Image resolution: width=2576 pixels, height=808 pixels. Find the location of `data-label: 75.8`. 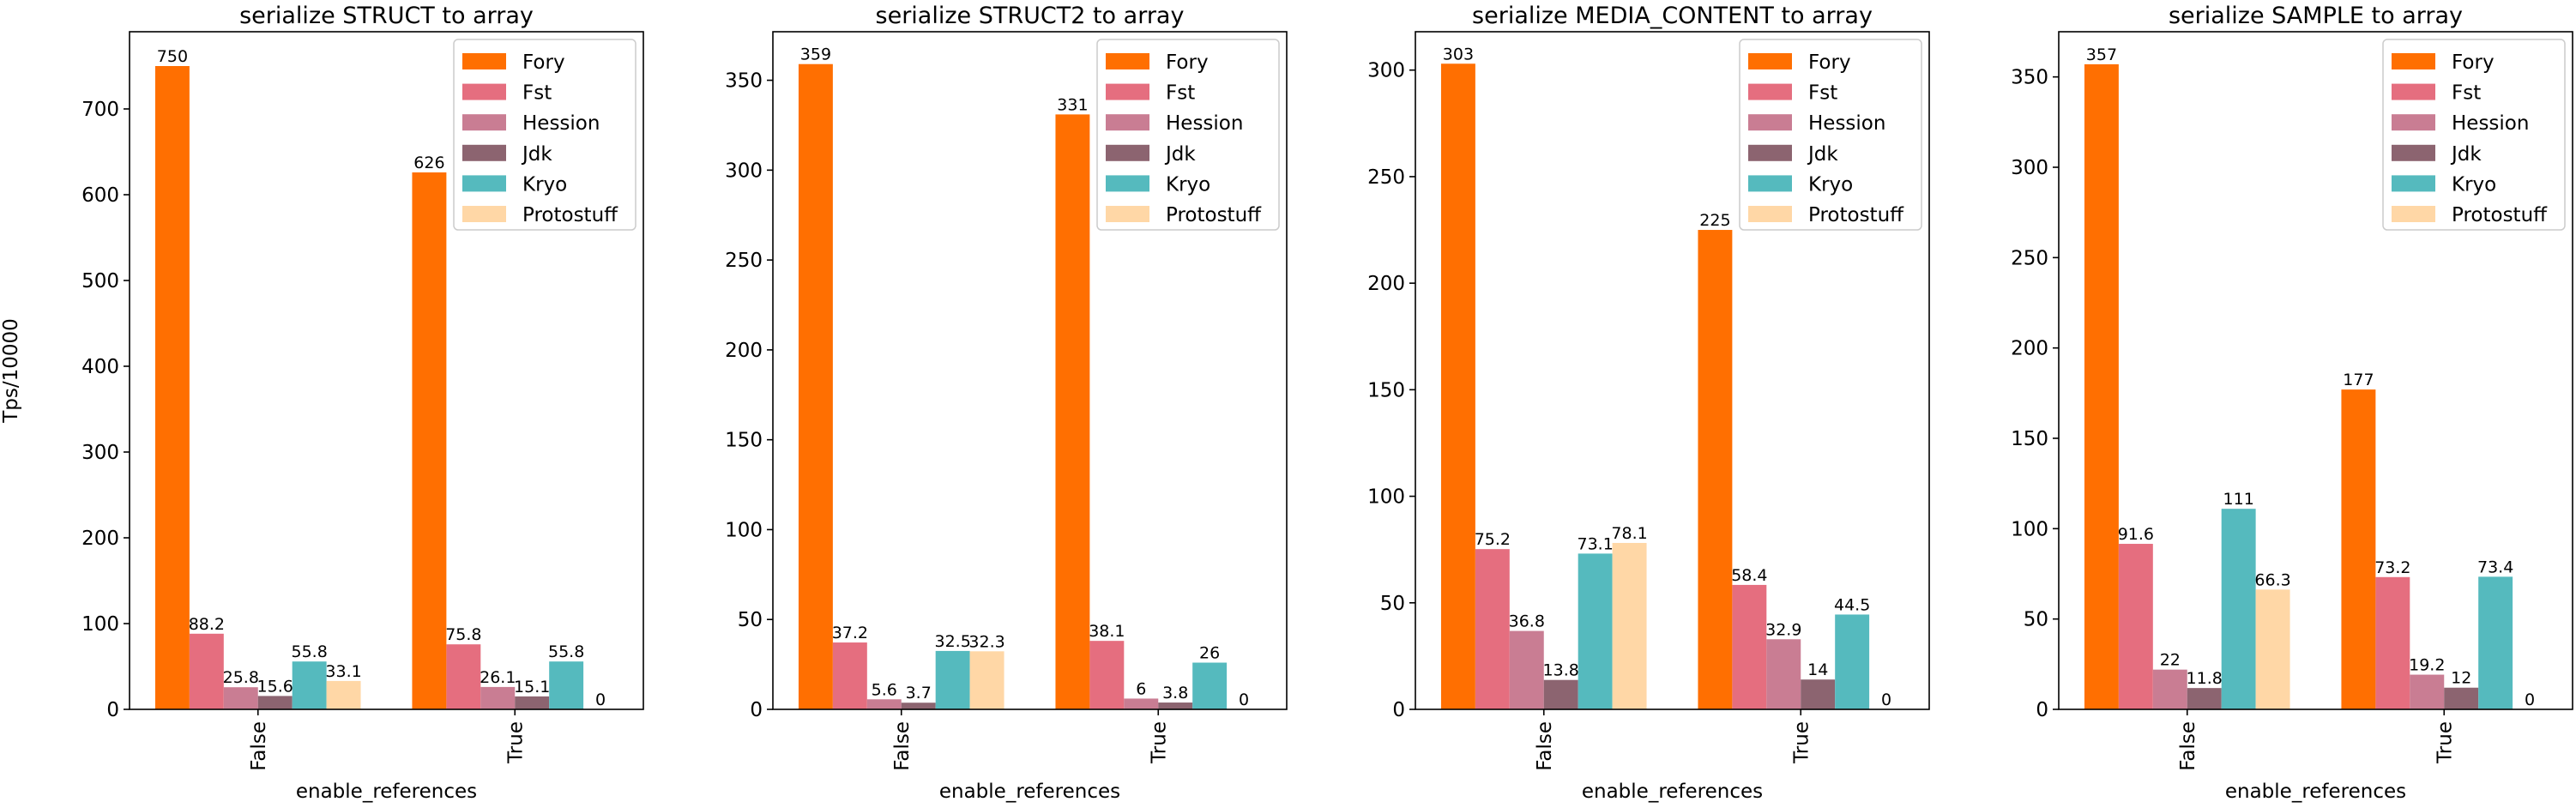

data-label: 75.8 is located at coordinates (463, 634).